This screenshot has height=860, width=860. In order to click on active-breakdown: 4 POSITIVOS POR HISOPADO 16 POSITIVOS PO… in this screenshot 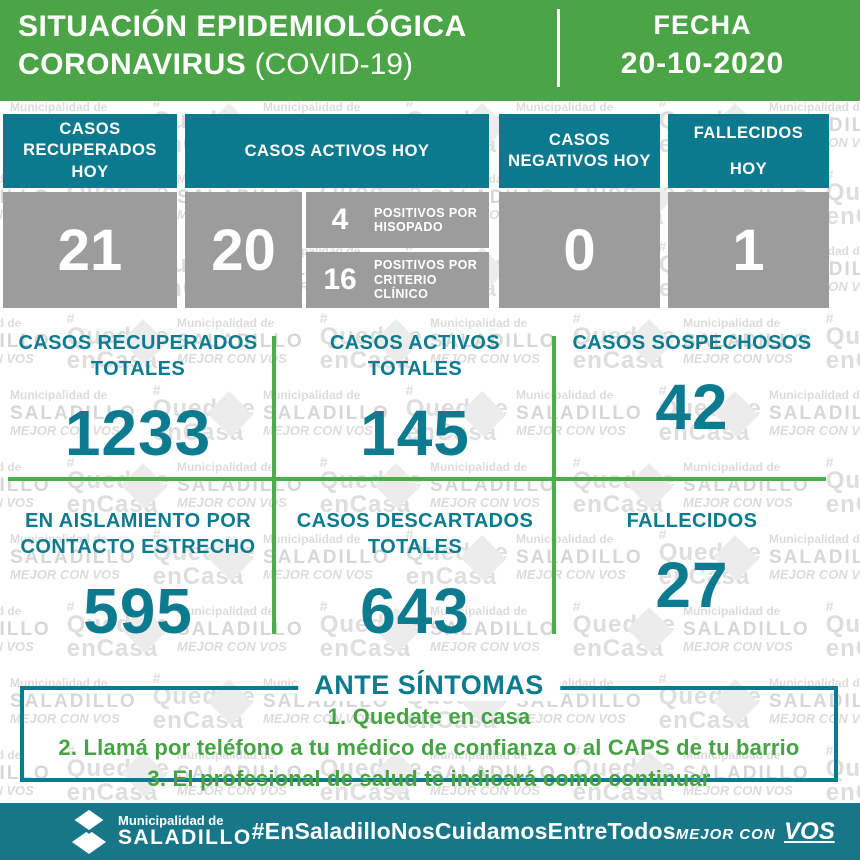, I will do `click(397, 250)`.